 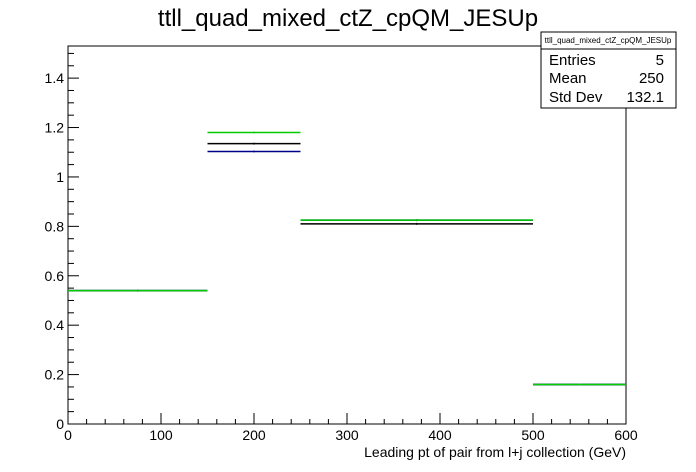 What do you see at coordinates (651, 78) in the screenshot?
I see `stats-mean-value: 250` at bounding box center [651, 78].